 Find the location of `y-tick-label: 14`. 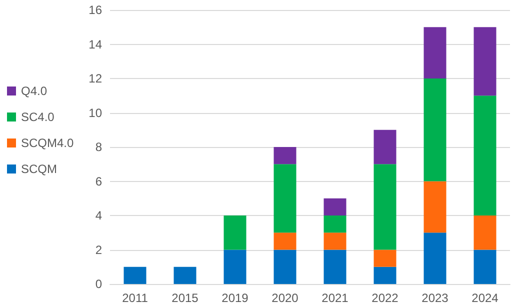

y-tick-label: 14 is located at coordinates (95, 44).